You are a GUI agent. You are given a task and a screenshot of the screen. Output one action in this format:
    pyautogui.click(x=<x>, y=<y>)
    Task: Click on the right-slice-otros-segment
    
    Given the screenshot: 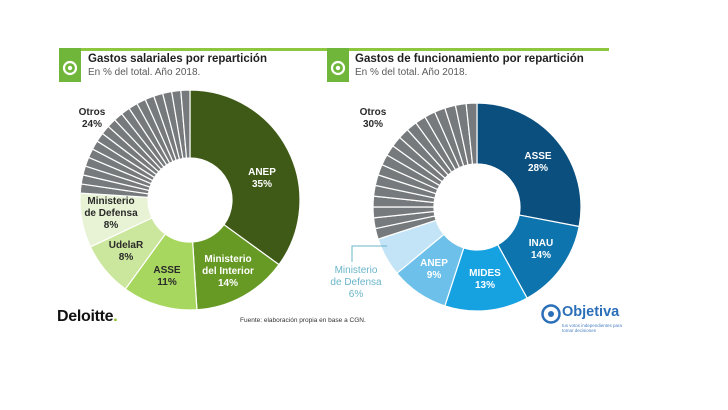 What is the action you would take?
    pyautogui.click(x=471, y=133)
    